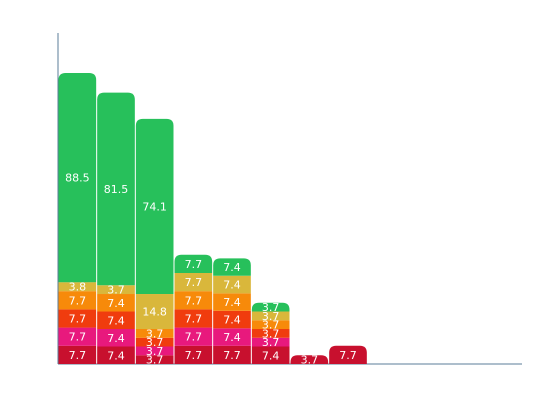 This screenshot has width=550, height=420. I want to click on data-label: 3.8, so click(78, 287).